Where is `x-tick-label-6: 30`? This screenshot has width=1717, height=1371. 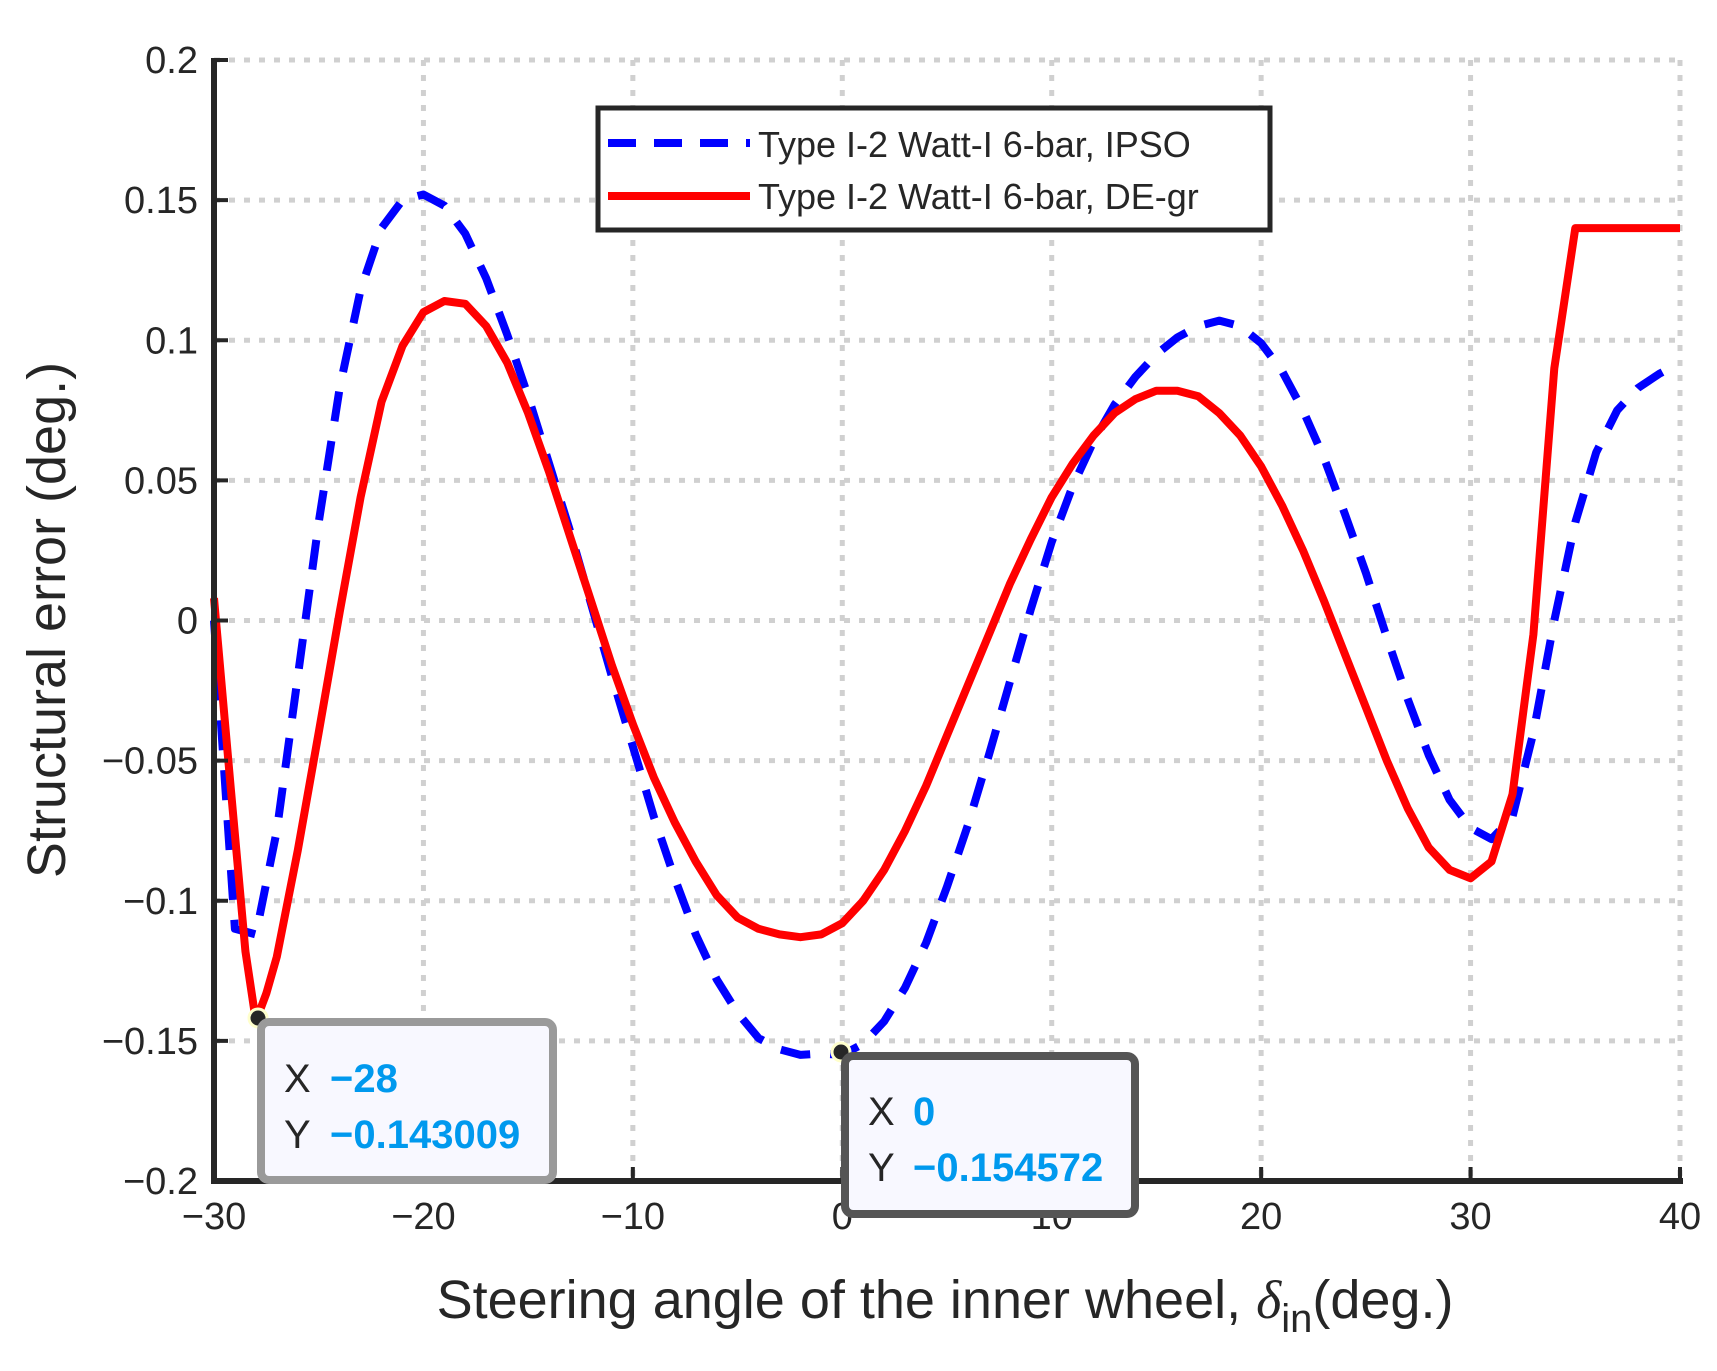 x-tick-label-6: 30 is located at coordinates (1470, 1217).